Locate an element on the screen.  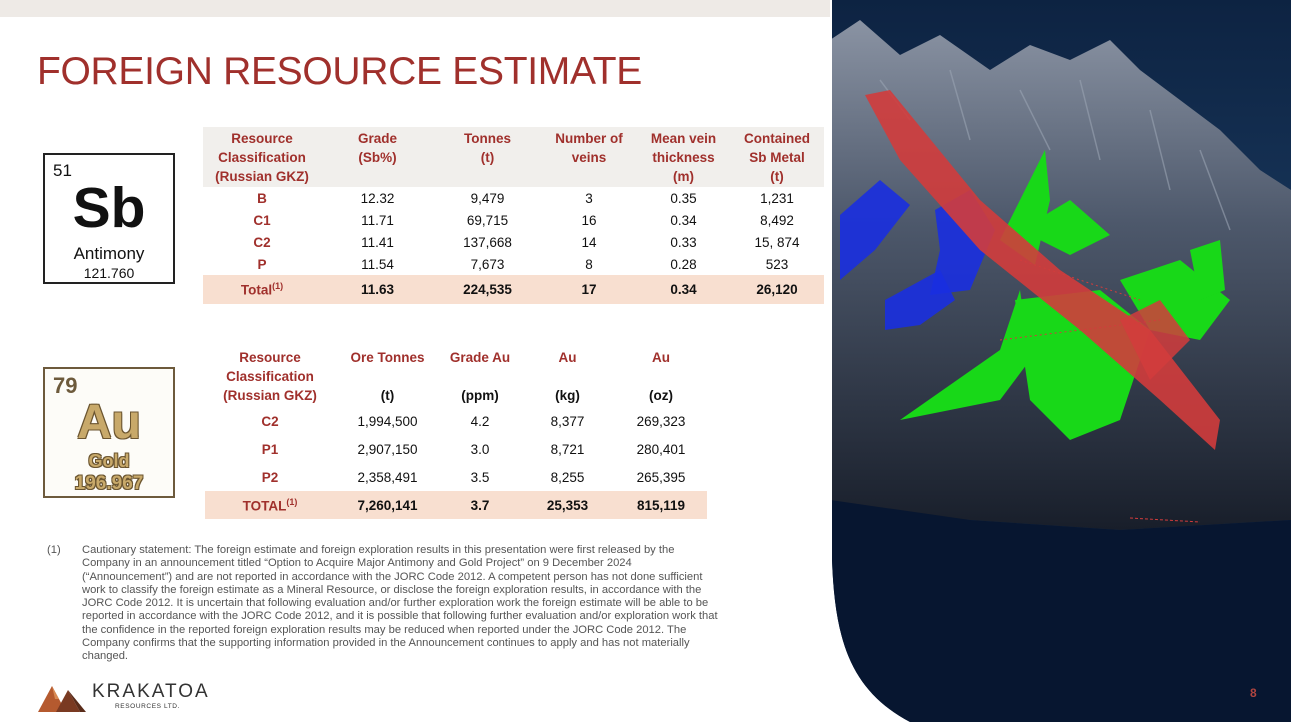
table-row: C2 11.41 137,668 14 0.33 15, 874 is located at coordinates (513, 242).